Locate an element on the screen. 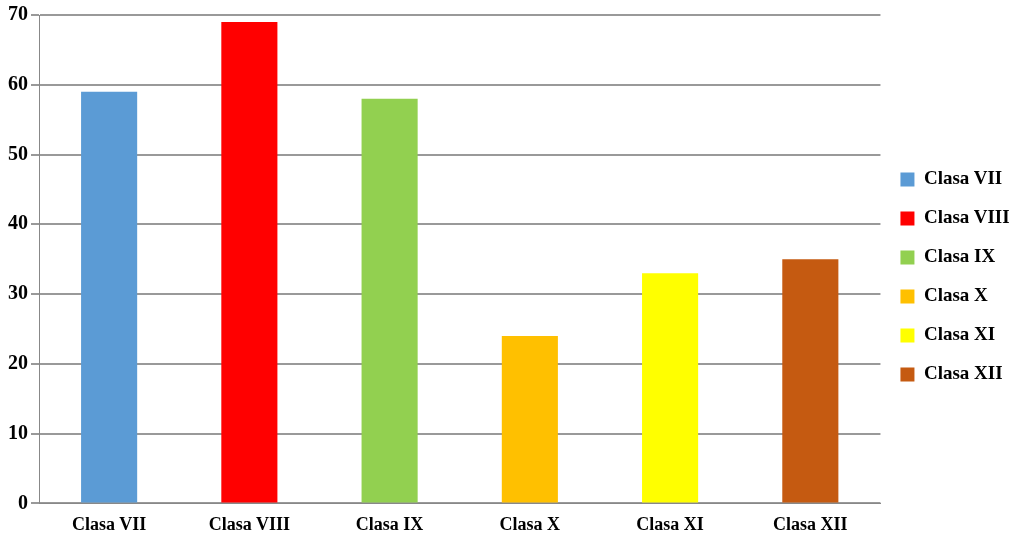  y-tick-label: 70 is located at coordinates (18, 13).